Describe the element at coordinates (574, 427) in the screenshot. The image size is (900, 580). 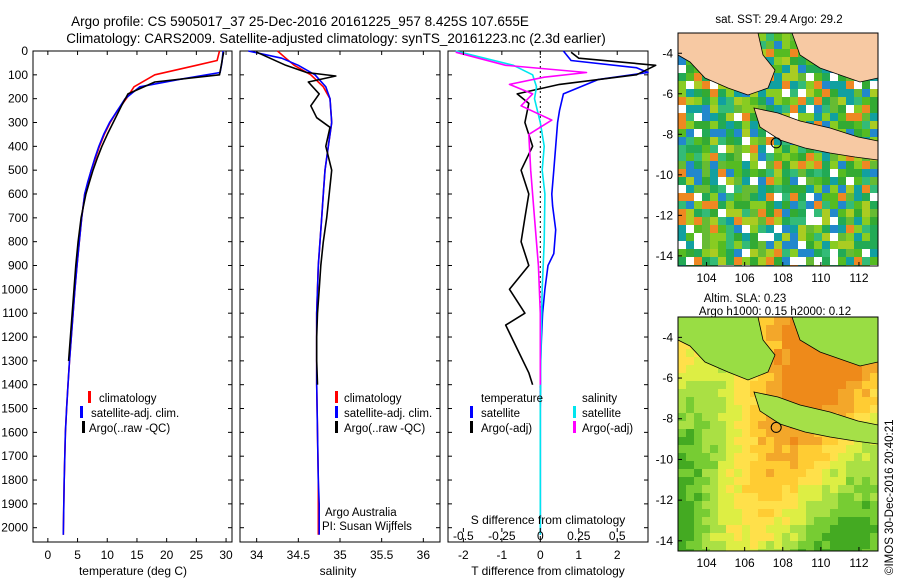
I see `legend-swatch-s-argo` at that location.